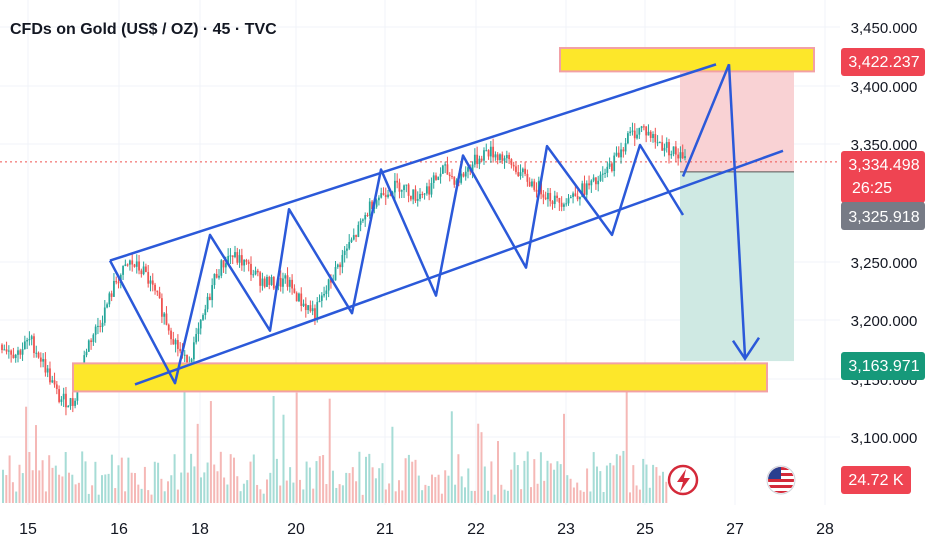  What do you see at coordinates (883, 165) in the screenshot?
I see `current-price-label: 3,334.498` at bounding box center [883, 165].